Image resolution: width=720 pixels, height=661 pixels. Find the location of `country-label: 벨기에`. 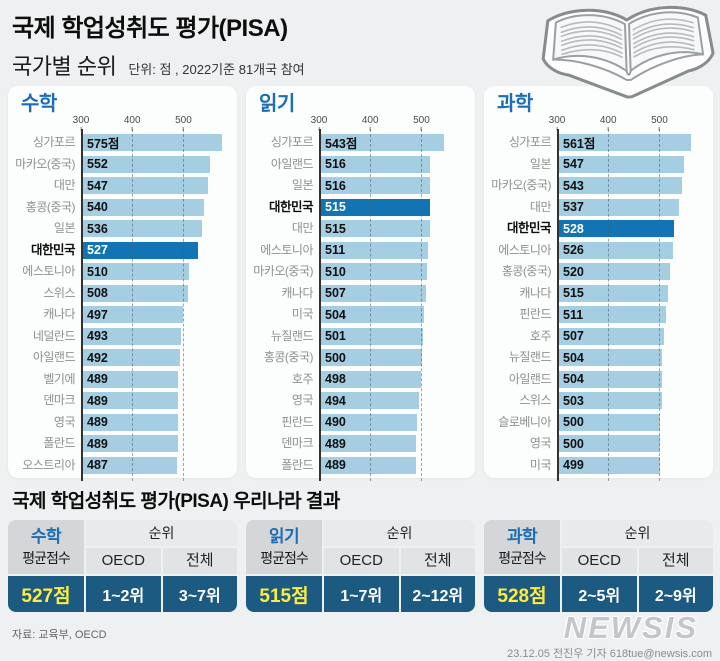

country-label: 벨기에 is located at coordinates (59, 378).